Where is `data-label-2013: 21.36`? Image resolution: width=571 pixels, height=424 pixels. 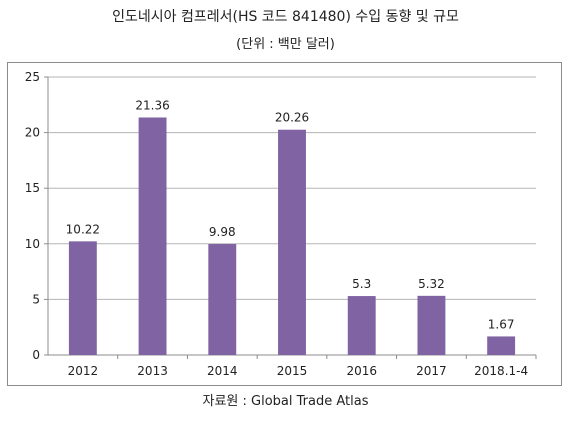 data-label-2013: 21.36 is located at coordinates (152, 105).